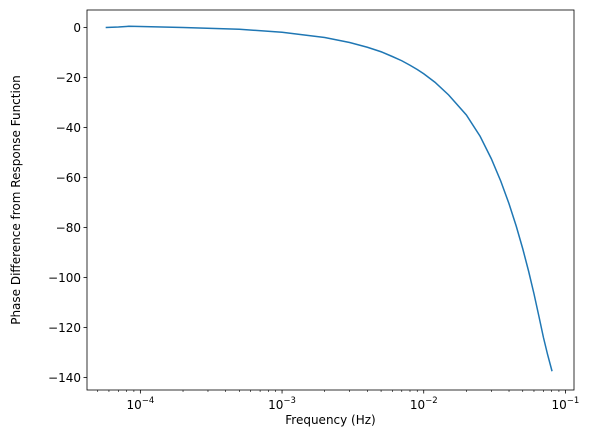 The height and width of the screenshot is (437, 590). I want to click on x-tick-label: 10⁻¹, so click(565, 404).